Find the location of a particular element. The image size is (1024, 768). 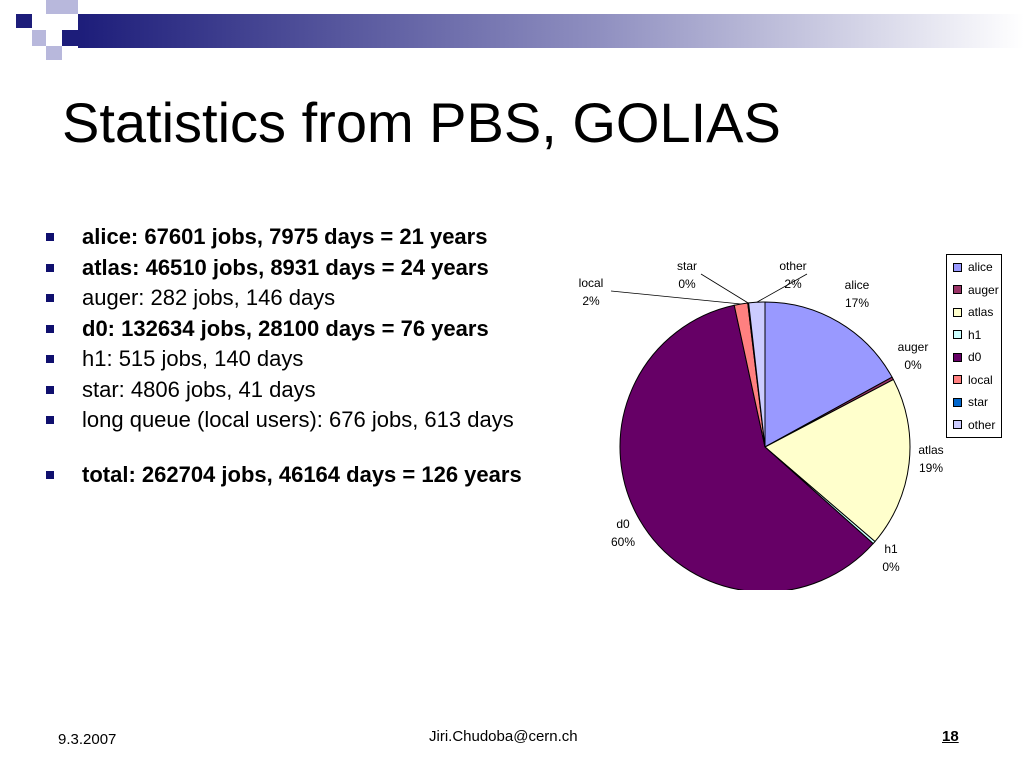

legend-label: other is located at coordinates (982, 424).